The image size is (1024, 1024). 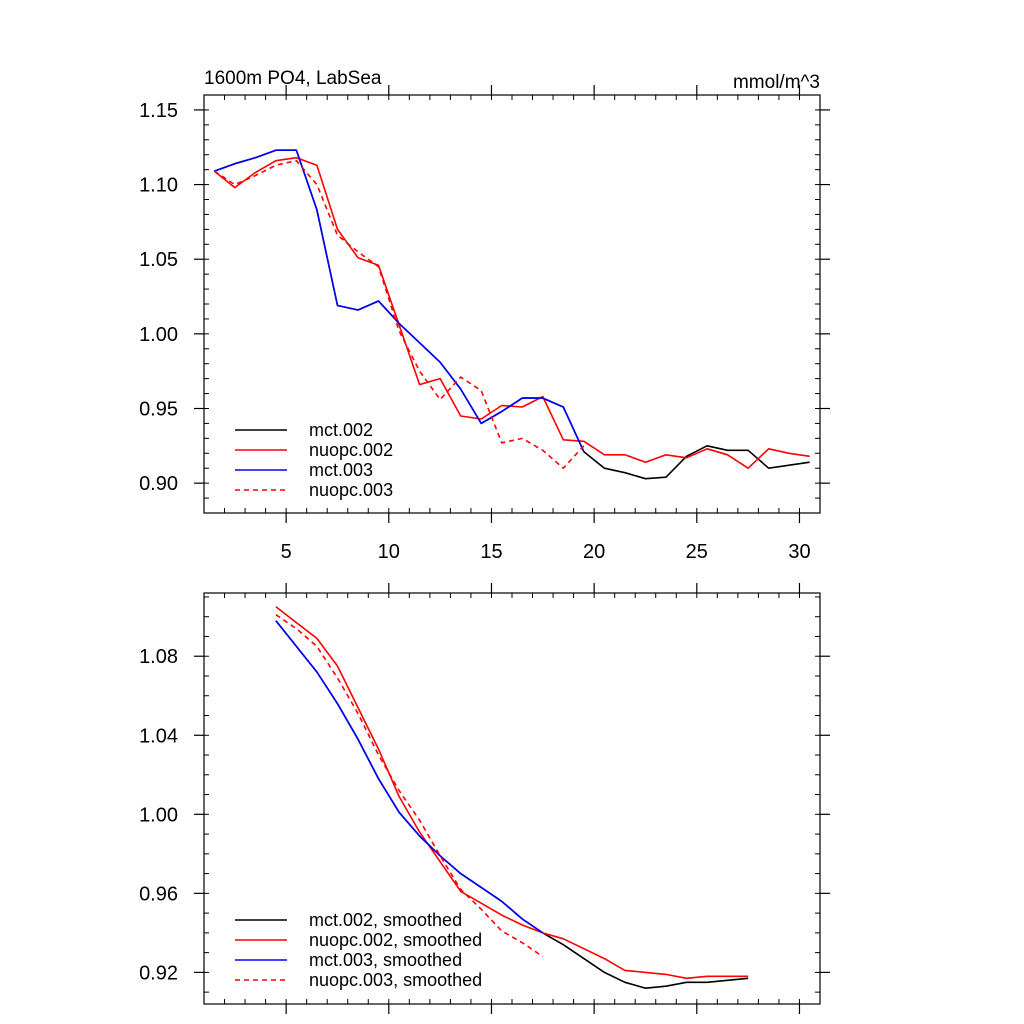 I want to click on y-tick-label: 0.90, so click(x=158, y=484).